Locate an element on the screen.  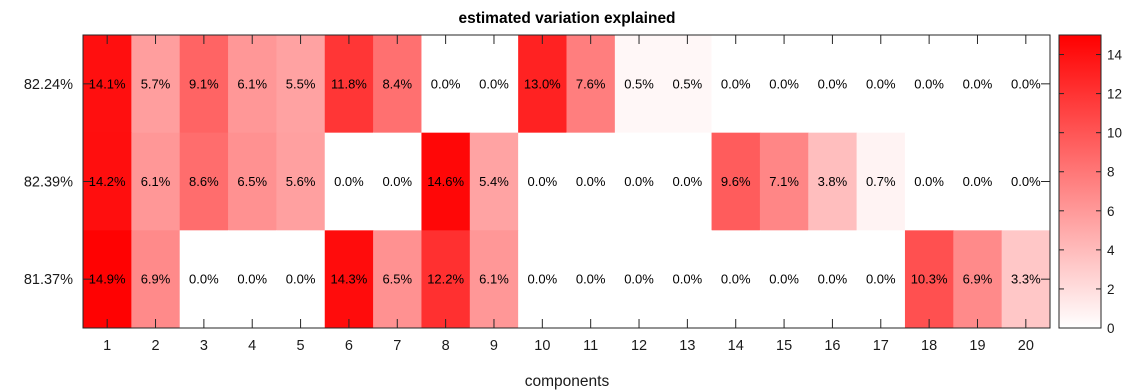
cell-value-label: 7.6% is located at coordinates (591, 83).